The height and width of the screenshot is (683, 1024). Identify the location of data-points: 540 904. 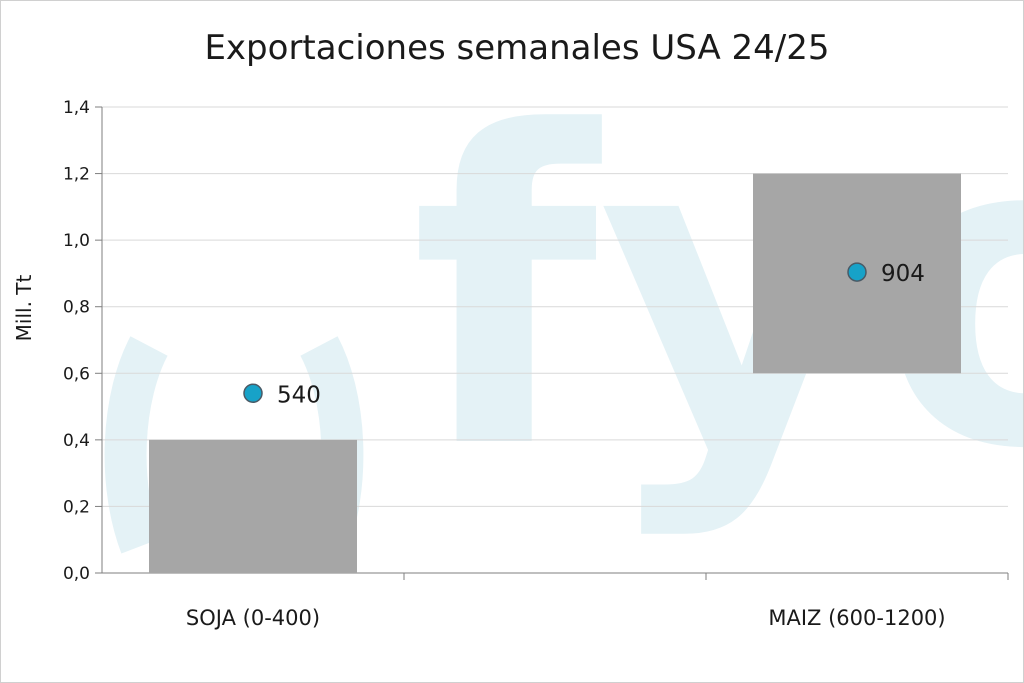
(584, 334).